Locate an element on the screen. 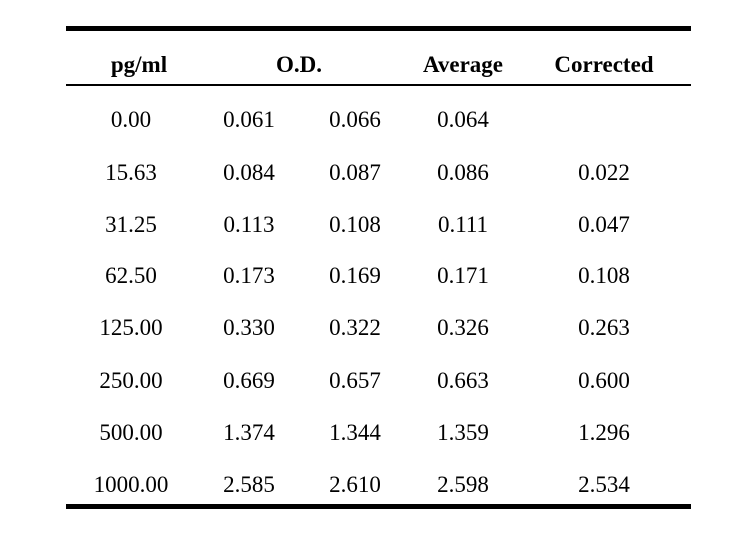 This screenshot has height=540, width=750. cell-od-1: 0.061 is located at coordinates (249, 119).